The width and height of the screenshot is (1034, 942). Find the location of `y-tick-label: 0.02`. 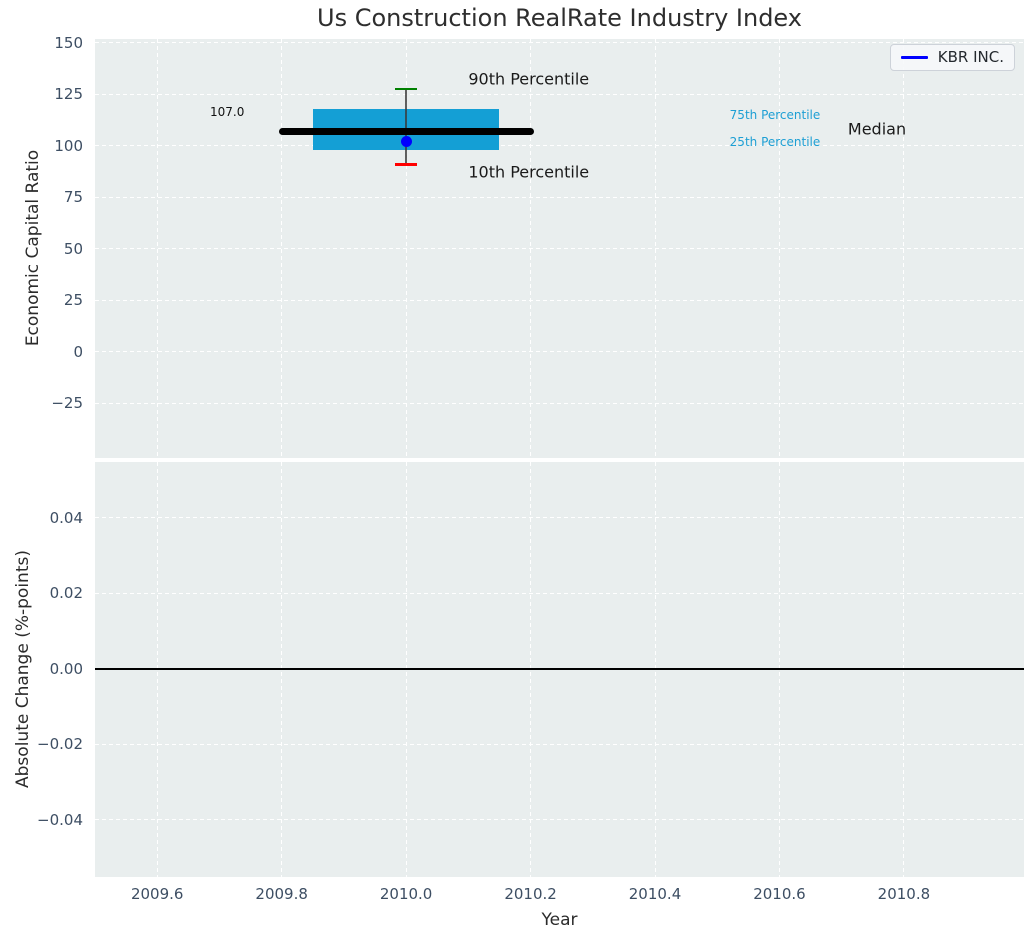

y-tick-label: 0.02 is located at coordinates (66, 593).